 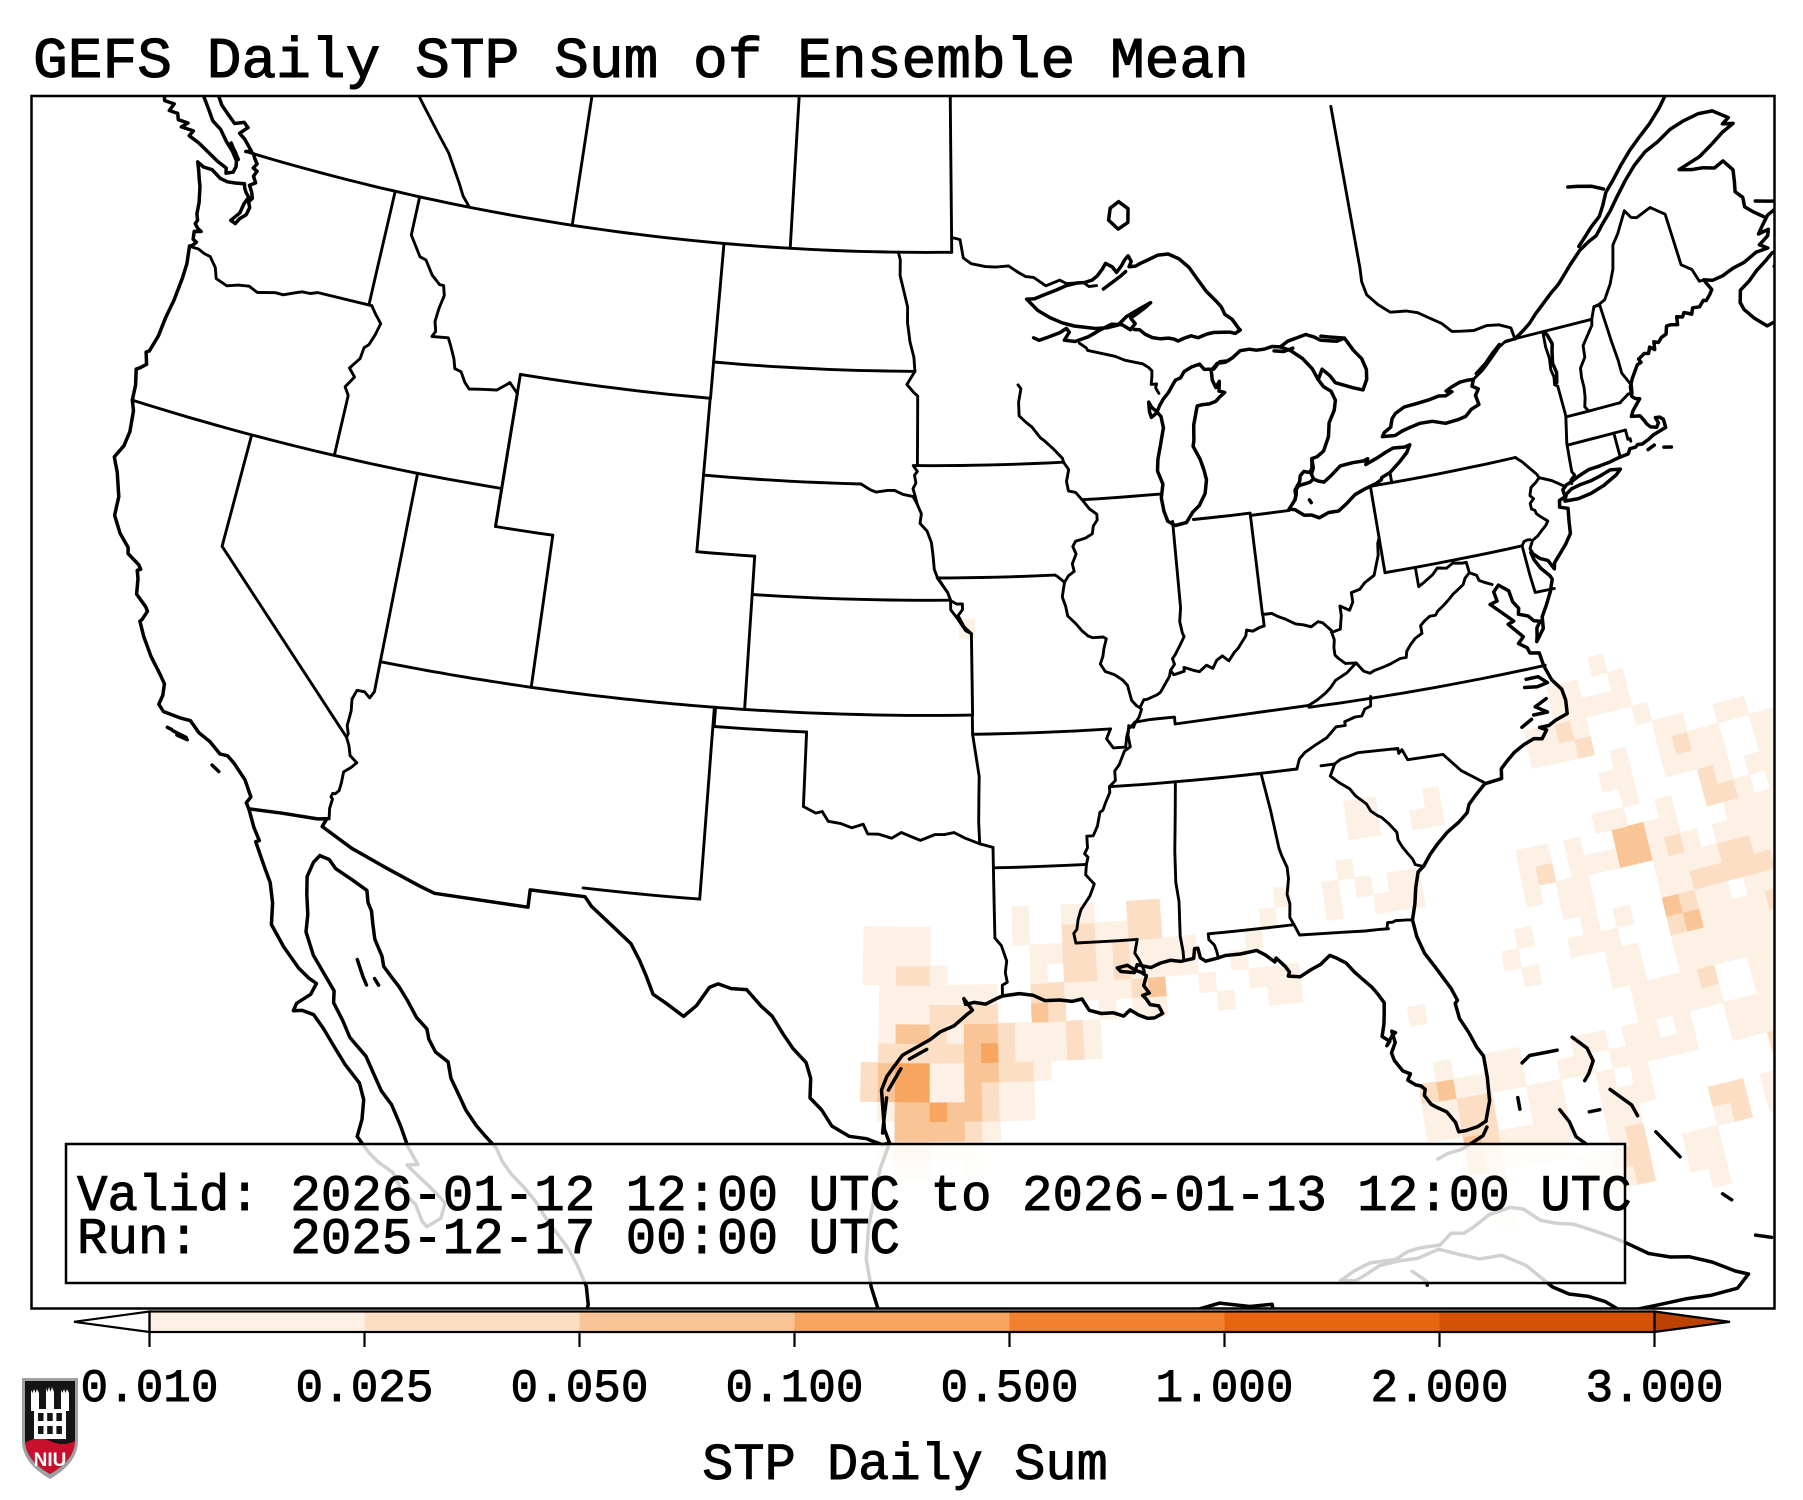 What do you see at coordinates (1654, 1389) in the screenshot?
I see `svg-text: 3.000` at bounding box center [1654, 1389].